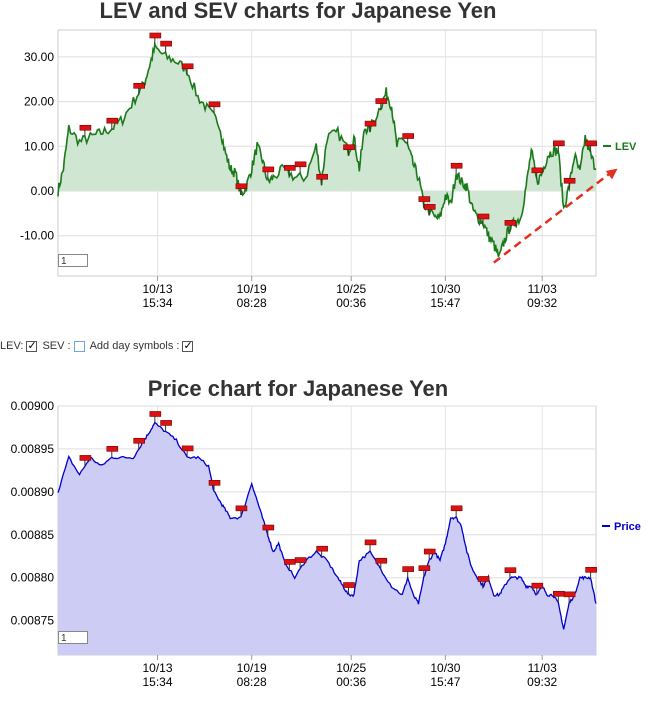  I want to click on lev-checkbox, so click(32, 345).